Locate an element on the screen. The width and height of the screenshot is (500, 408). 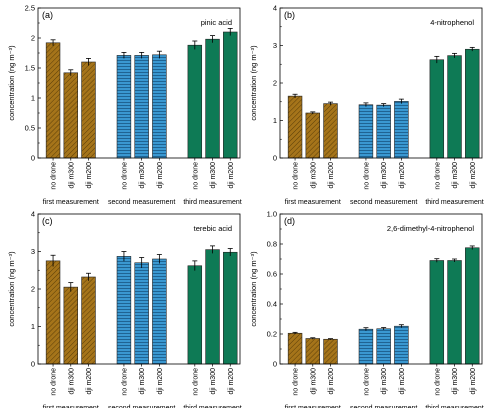
panel-label: (a) is located at coordinates (47, 15).